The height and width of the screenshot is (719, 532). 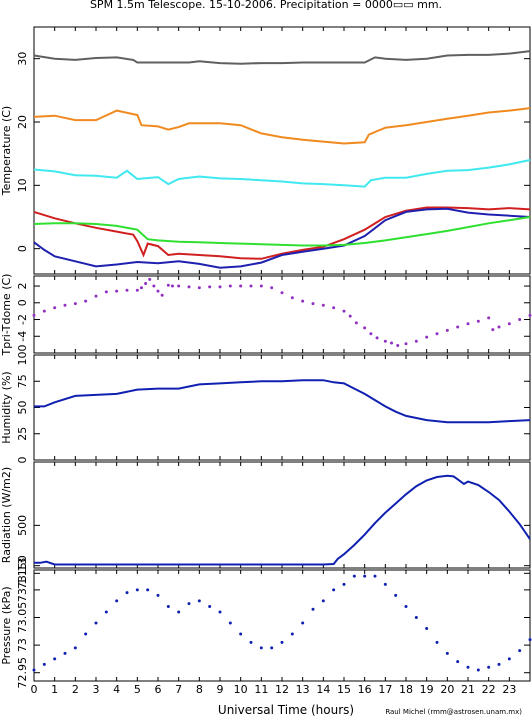 What do you see at coordinates (282, 689) in the screenshot?
I see `x-tick-label: 12` at bounding box center [282, 689].